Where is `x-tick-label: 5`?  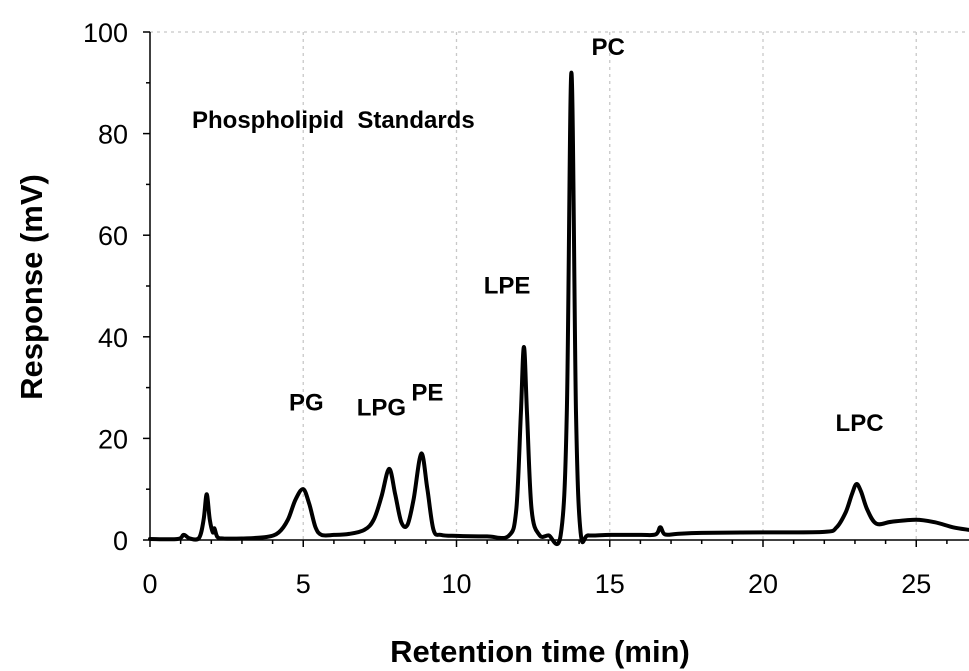 x-tick-label: 5 is located at coordinates (303, 584).